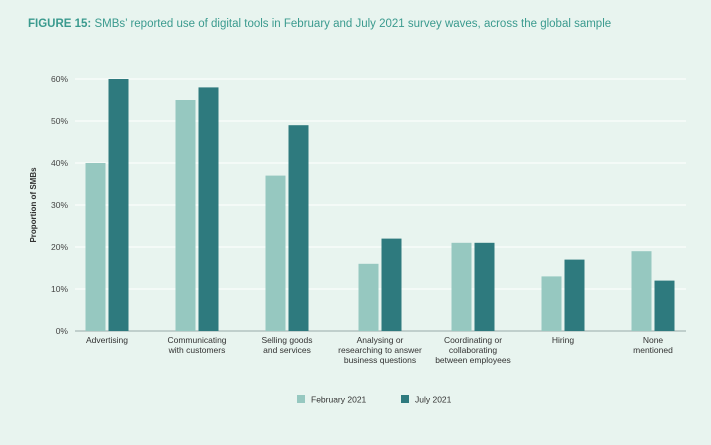 This screenshot has height=445, width=711. Describe the element at coordinates (197, 350) in the screenshot. I see `x-tick-label: with customers` at that location.